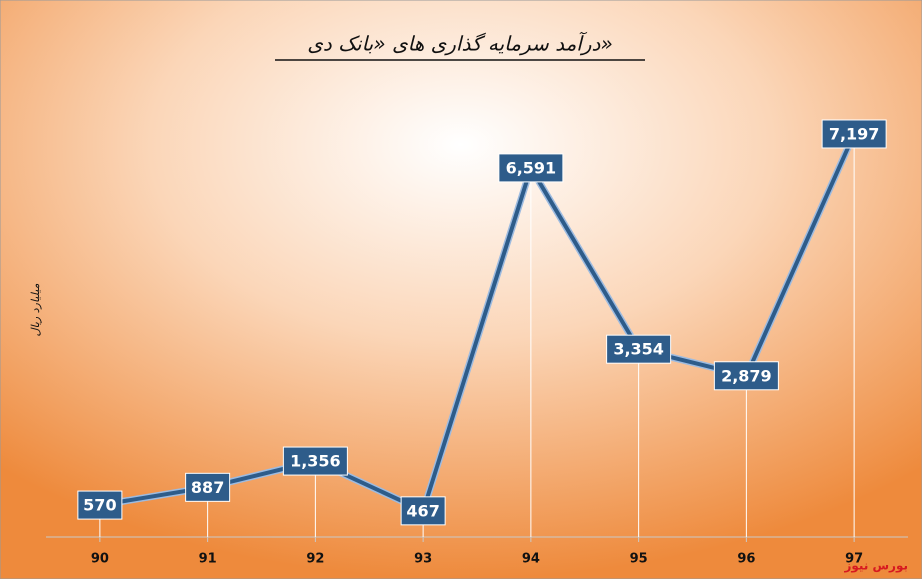 This screenshot has height=579, width=922. I want to click on x-tick-label: 94, so click(531, 559).